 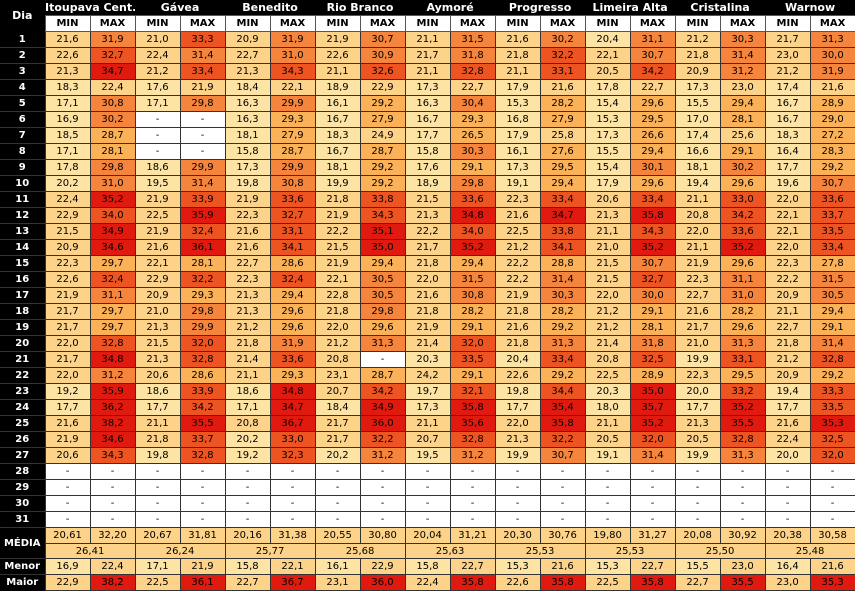 I want to click on max-value: 30,8, so click(x=292, y=183).